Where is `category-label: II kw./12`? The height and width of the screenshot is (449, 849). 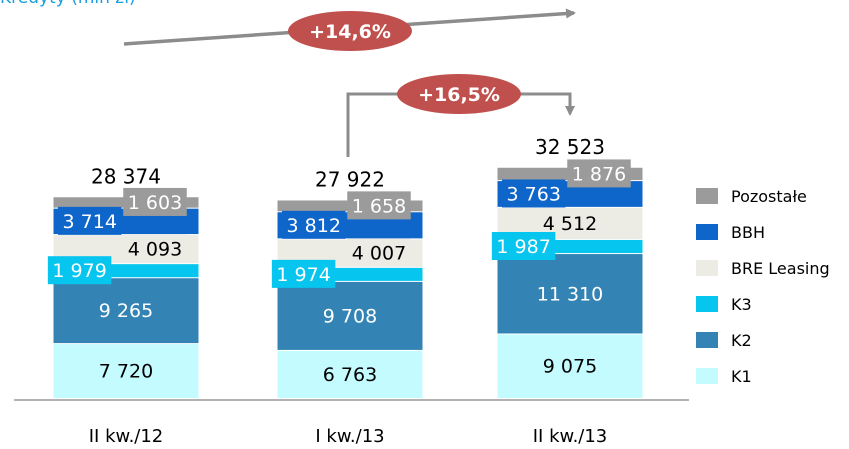 category-label: II kw./12 is located at coordinates (126, 436).